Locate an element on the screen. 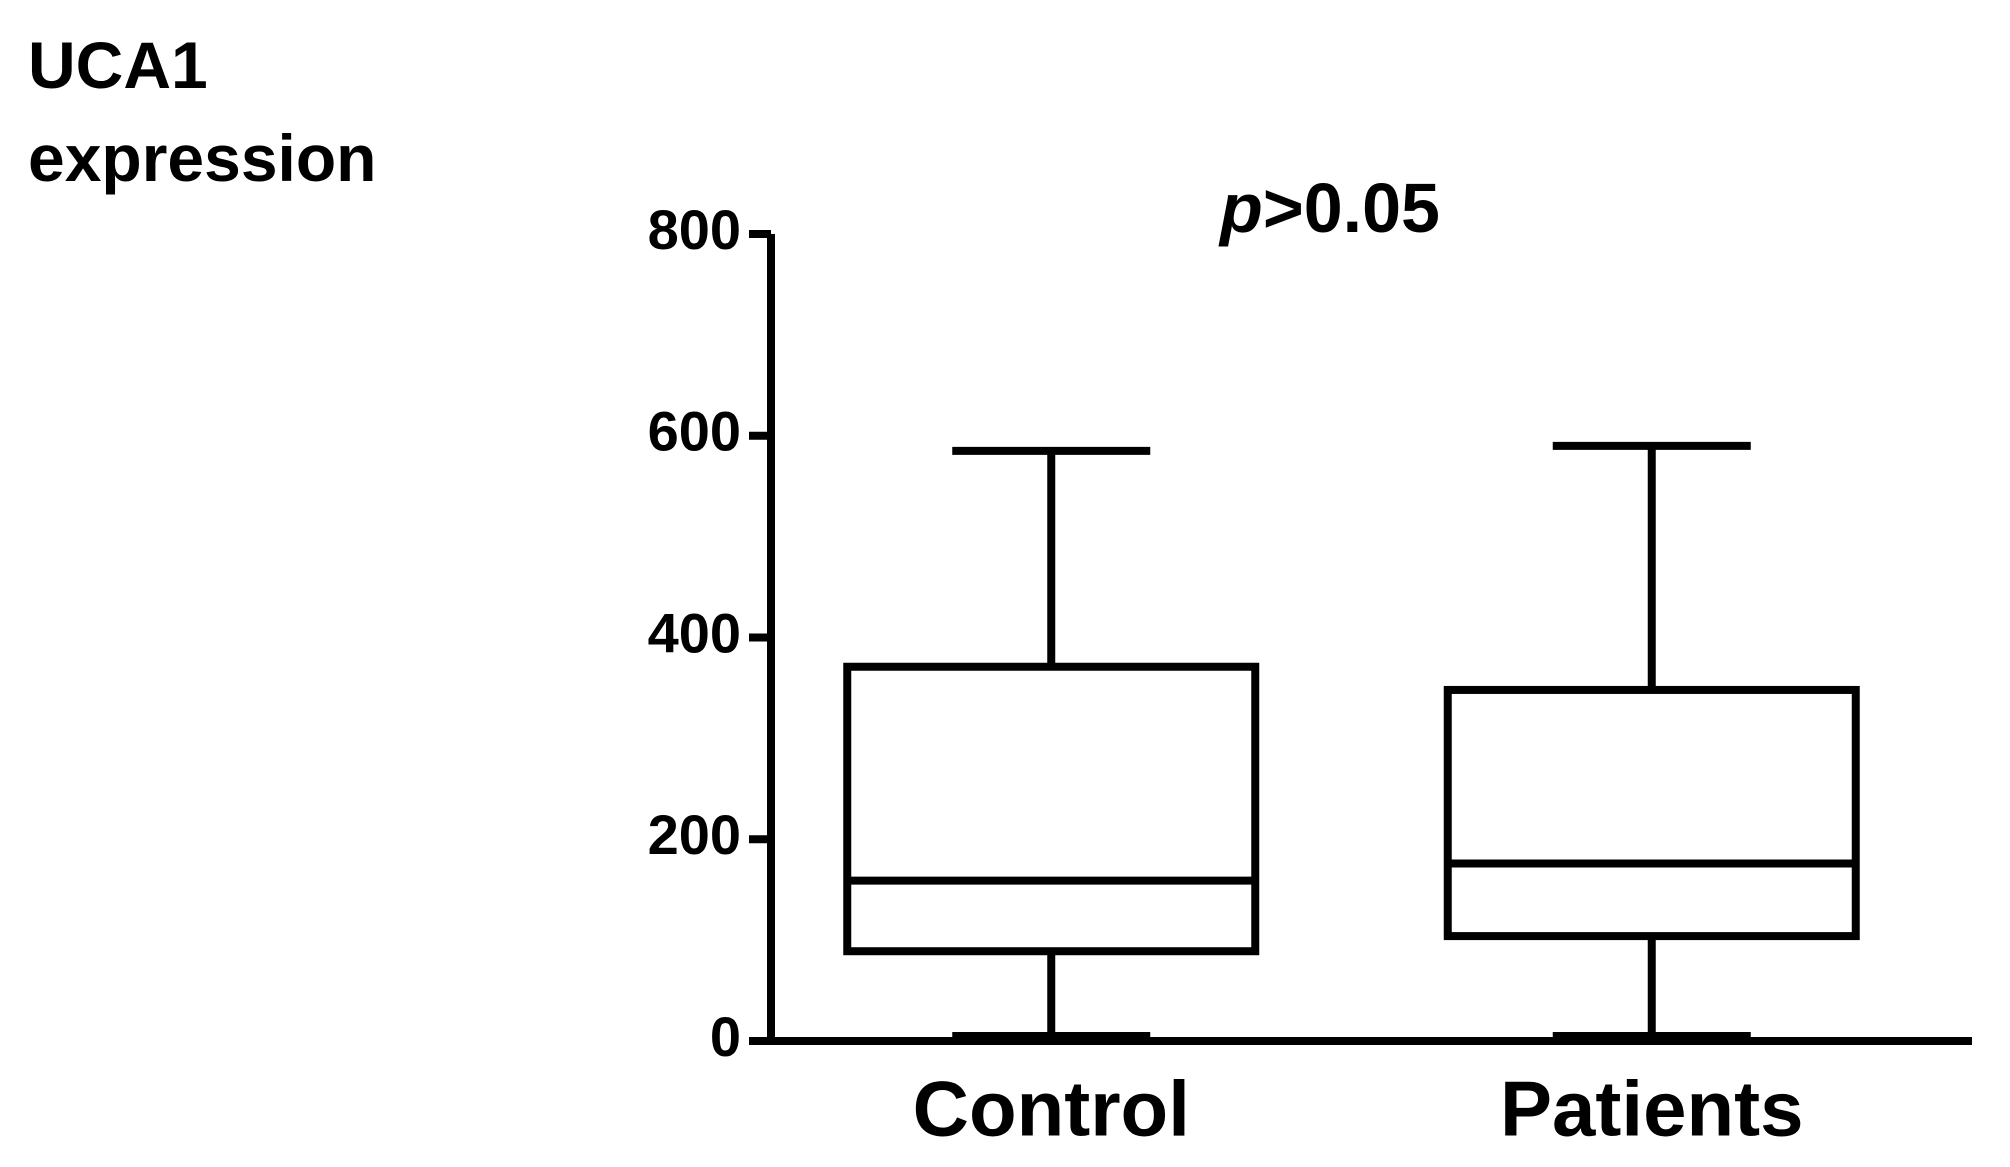 Image resolution: width=2010 pixels, height=1167 pixels. y-tick-label: 600 is located at coordinates (694, 431).